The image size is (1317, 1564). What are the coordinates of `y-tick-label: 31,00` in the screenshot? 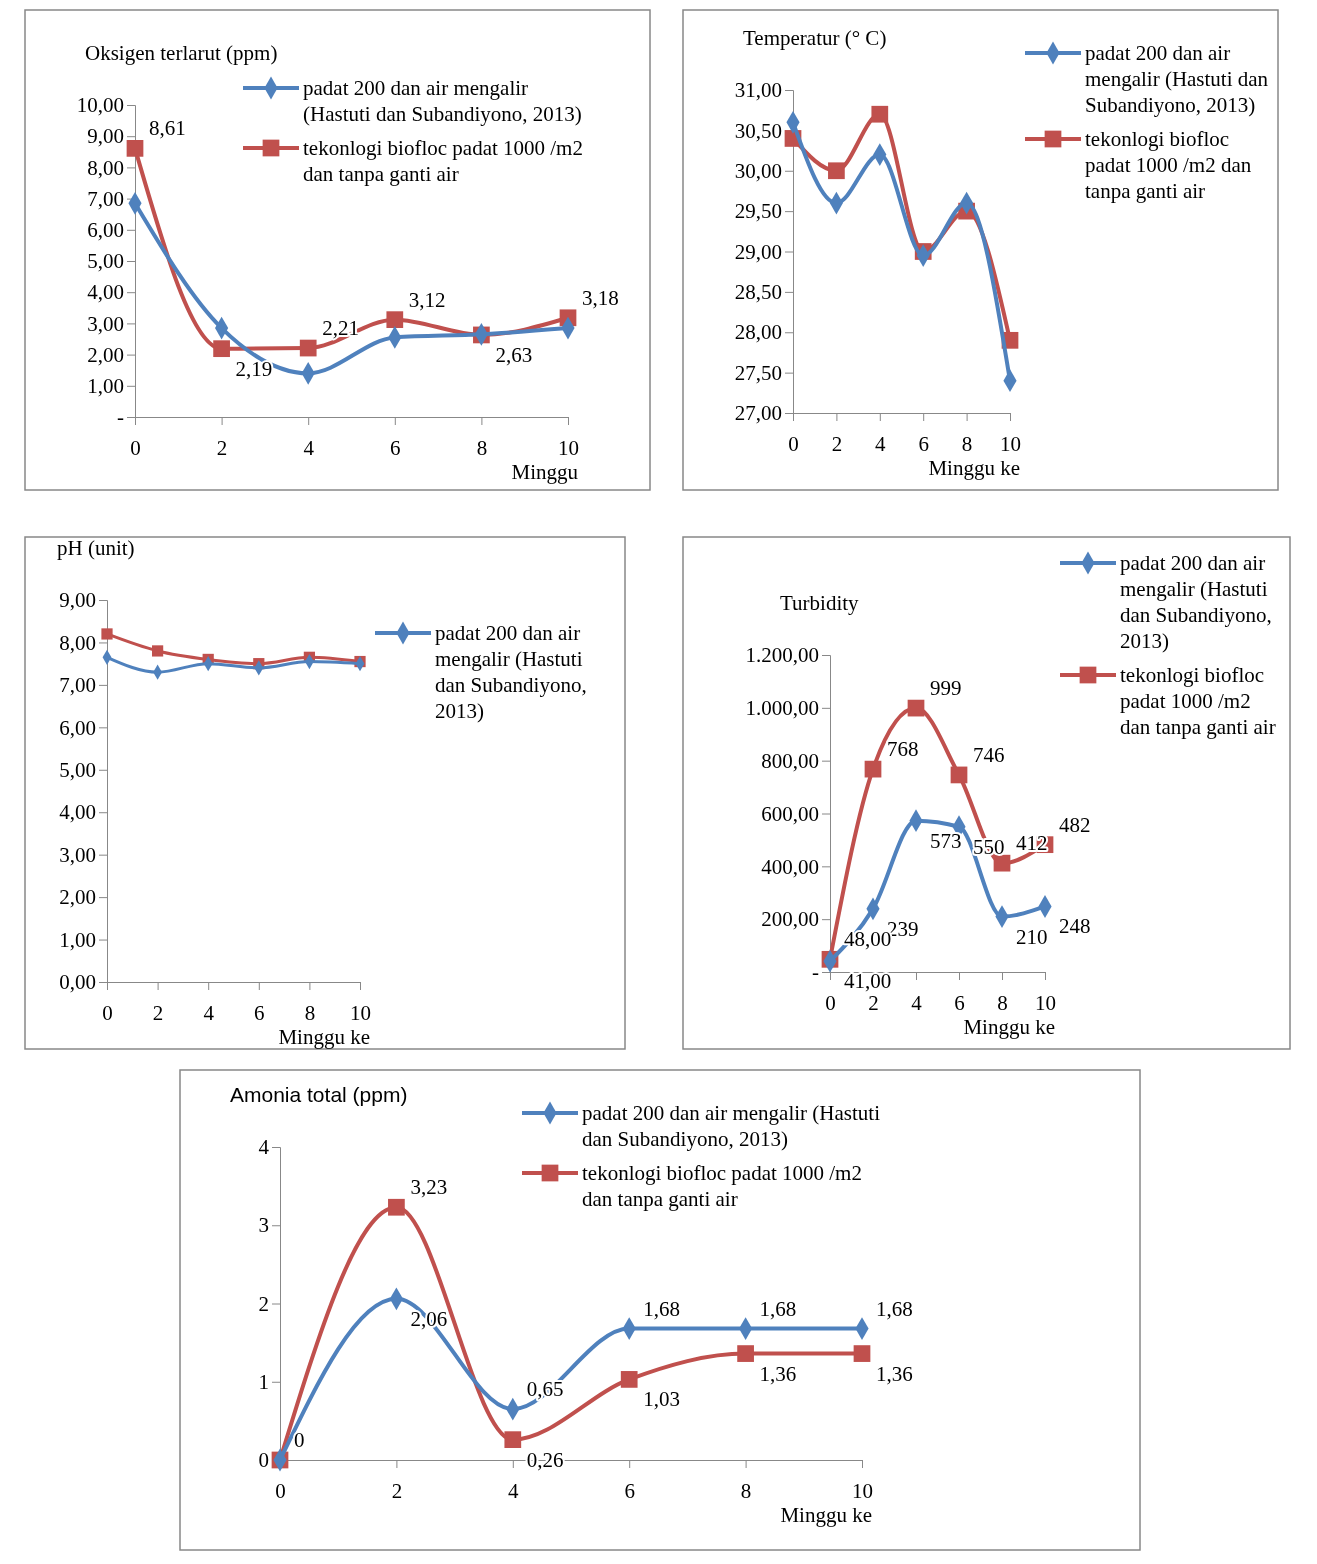 It's located at (758, 90).